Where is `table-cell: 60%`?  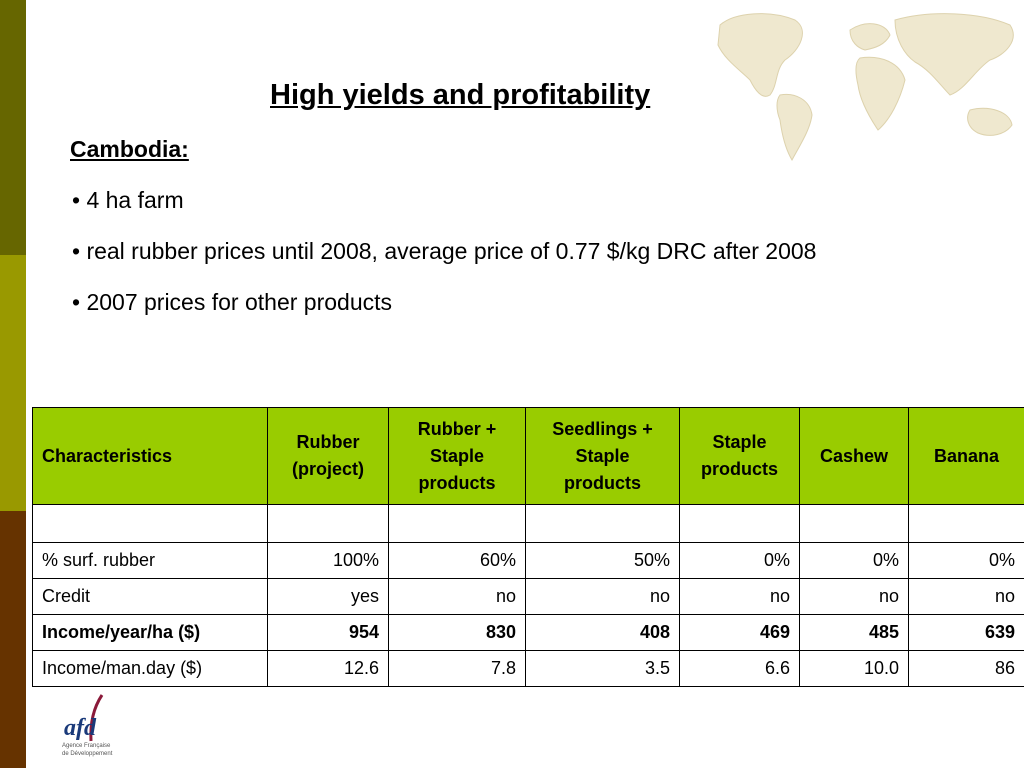
table-cell: 60% is located at coordinates (457, 560).